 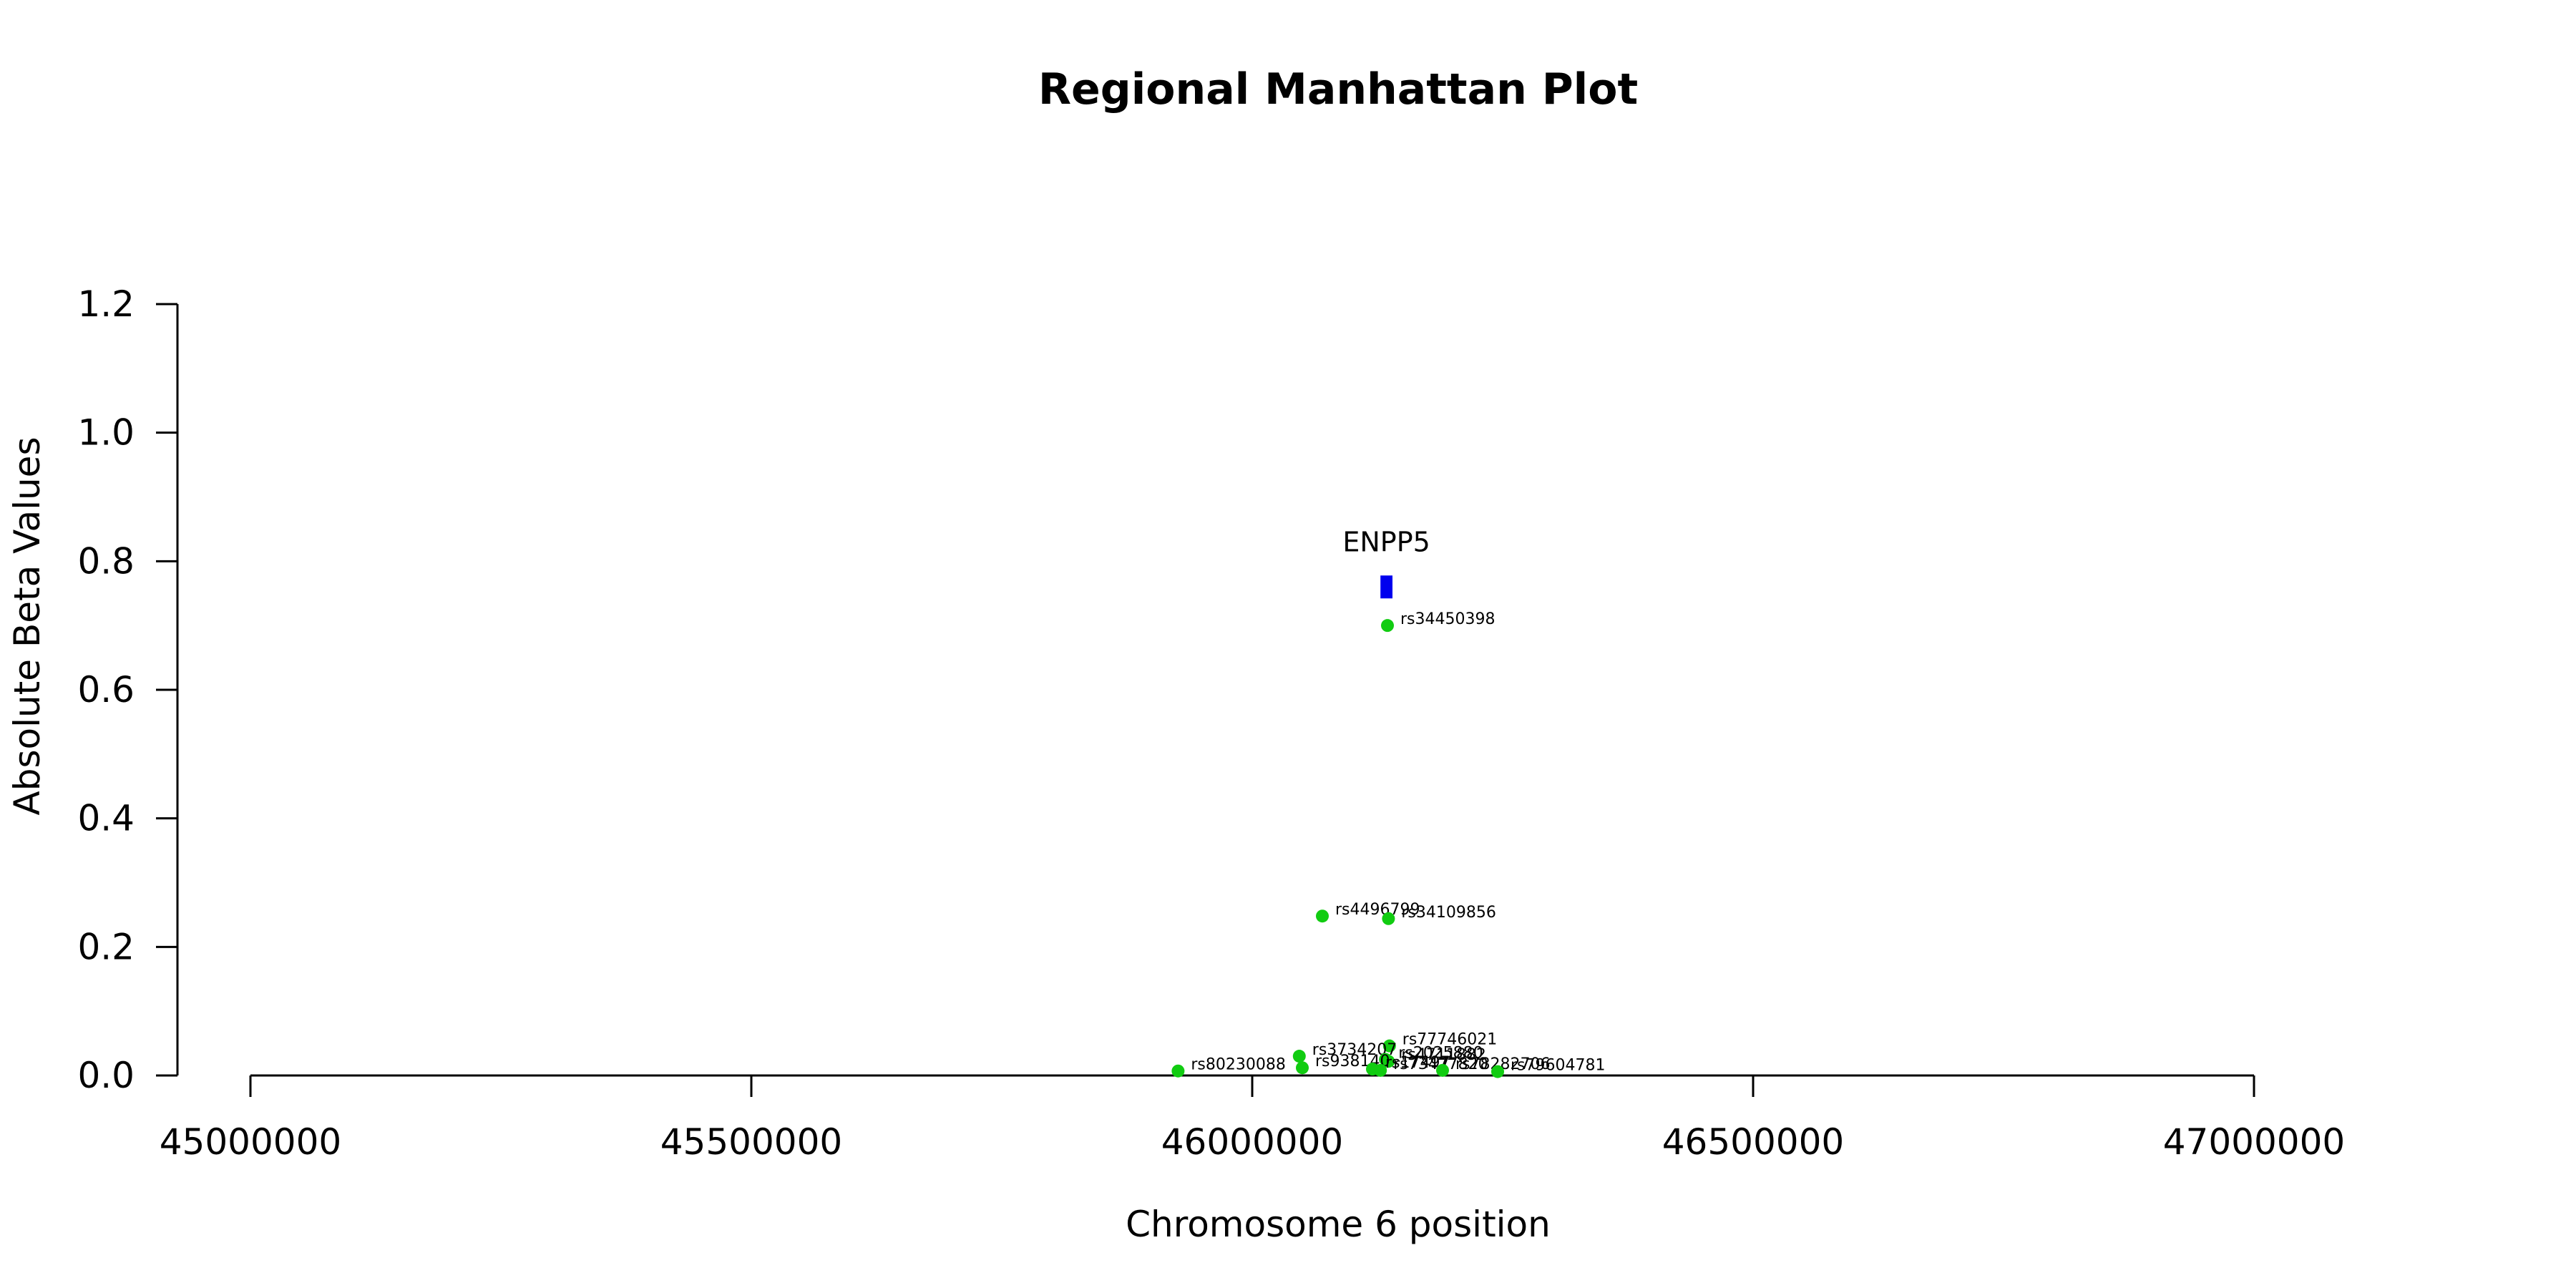 I want to click on y-axis-label: Absolute Beta Values, so click(x=27, y=626).